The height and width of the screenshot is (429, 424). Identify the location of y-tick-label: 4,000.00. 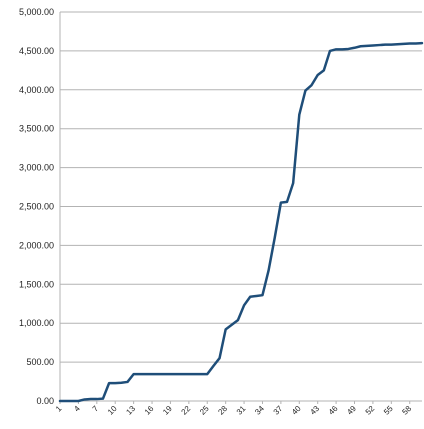
(36, 90).